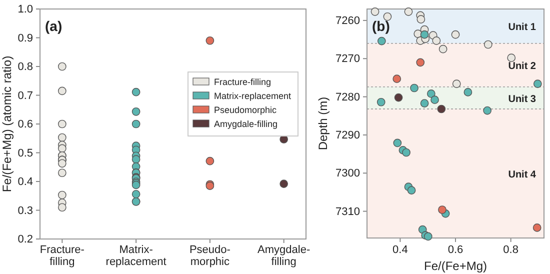 This screenshot has width=550, height=274. Describe the element at coordinates (348, 97) in the screenshot. I see `y-tick-label: 7280` at that location.